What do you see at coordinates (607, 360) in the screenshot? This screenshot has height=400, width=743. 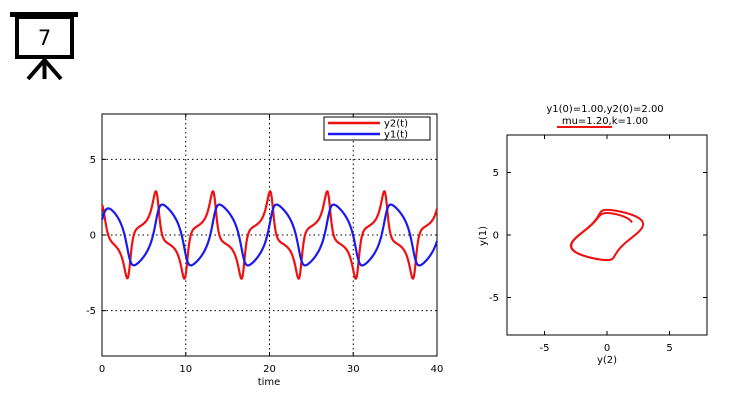 I see `phase-x-axis-label: y(2)` at bounding box center [607, 360].